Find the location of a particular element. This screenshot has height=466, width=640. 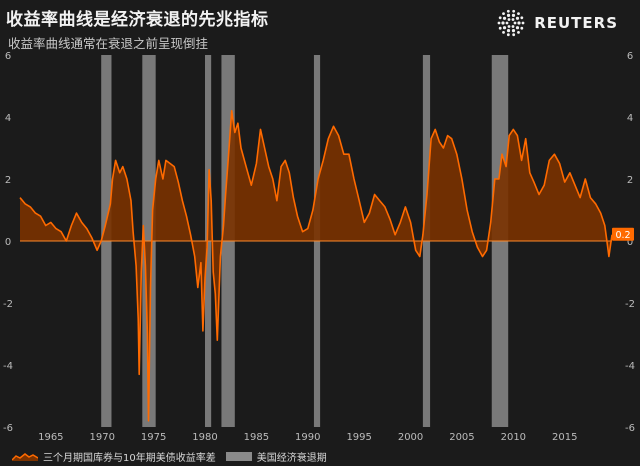

y-tick-left-2: 2 is located at coordinates (8, 180).